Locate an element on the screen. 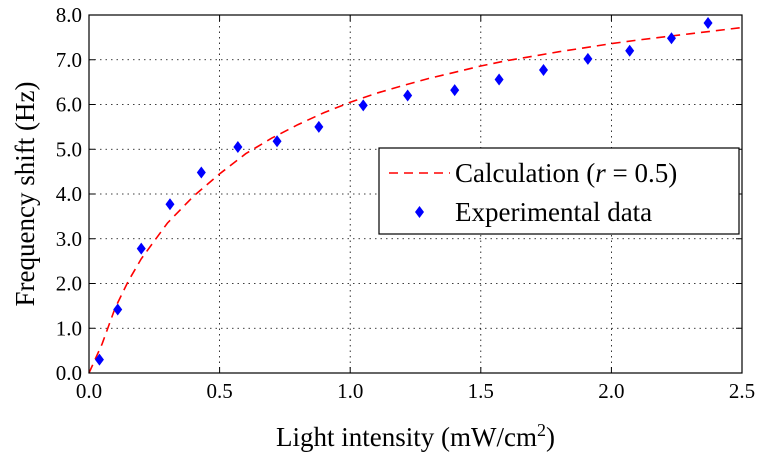  legend-box is located at coordinates (559, 191).